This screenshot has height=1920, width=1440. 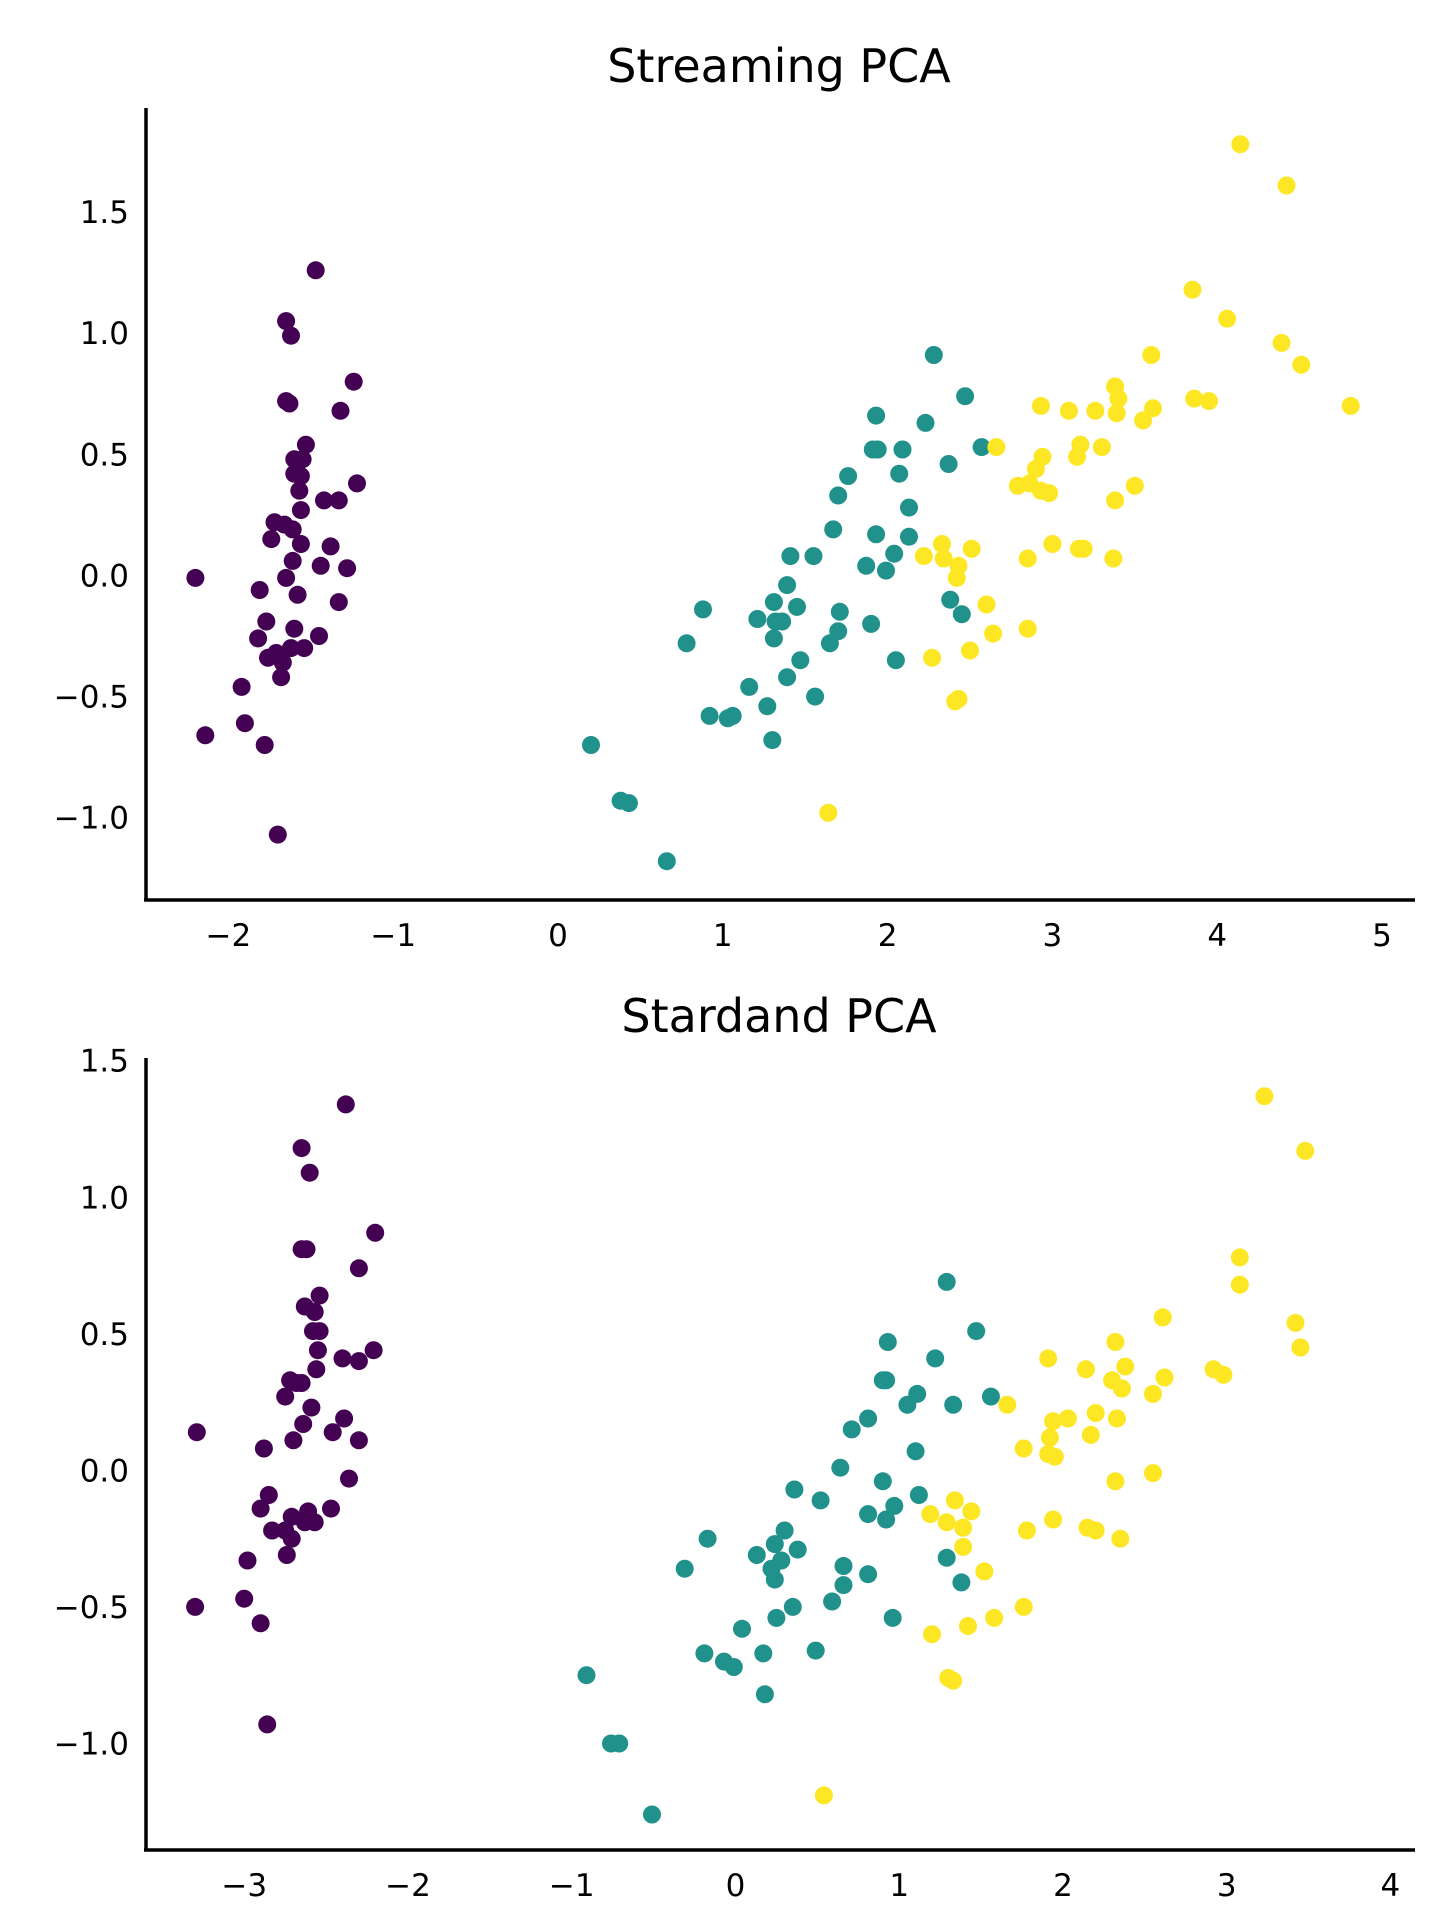 I want to click on x-tick-label: 3, so click(x=1053, y=936).